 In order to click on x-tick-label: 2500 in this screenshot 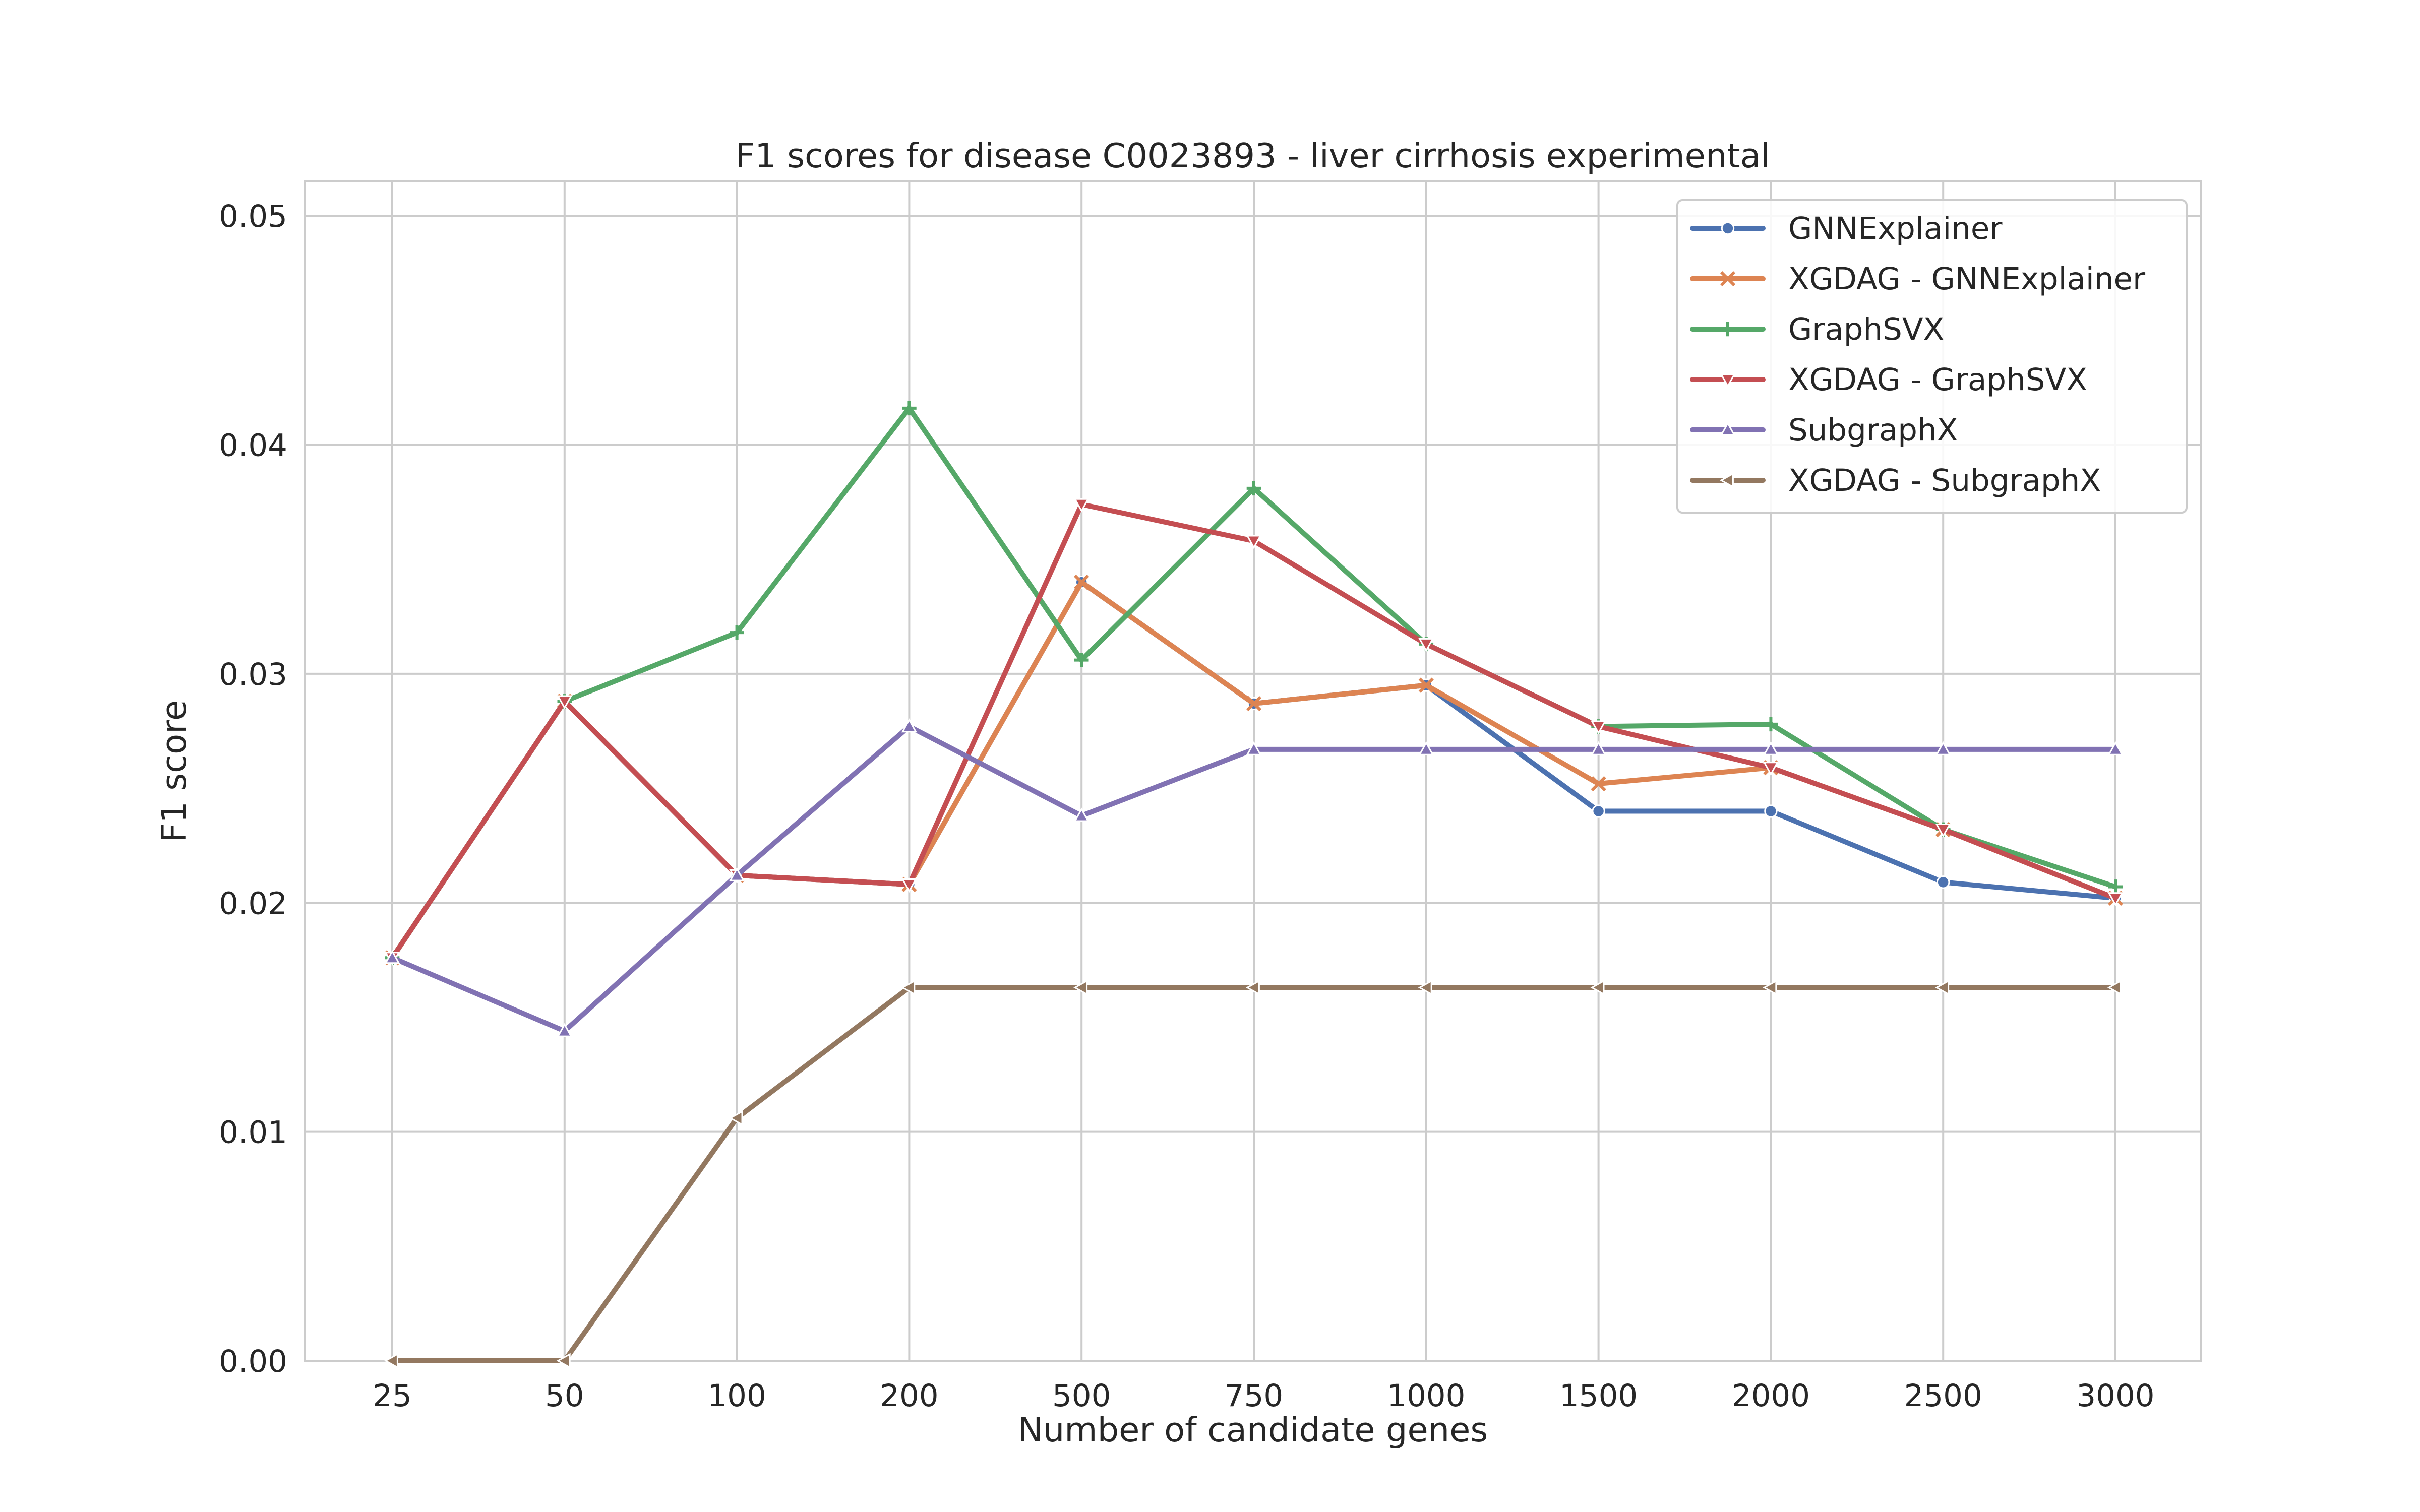, I will do `click(1943, 1396)`.